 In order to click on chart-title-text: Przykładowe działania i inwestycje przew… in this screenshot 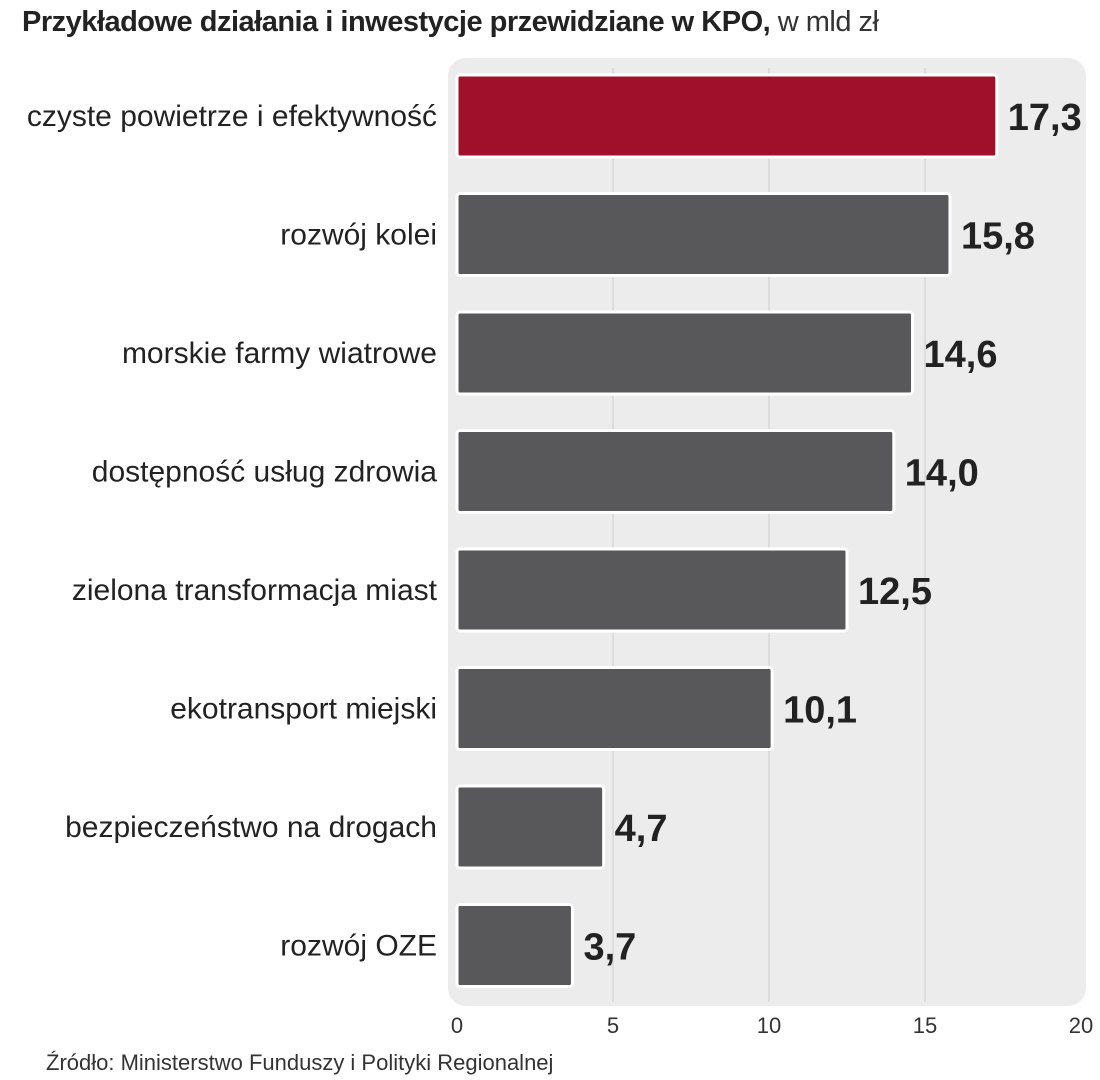, I will do `click(396, 22)`.